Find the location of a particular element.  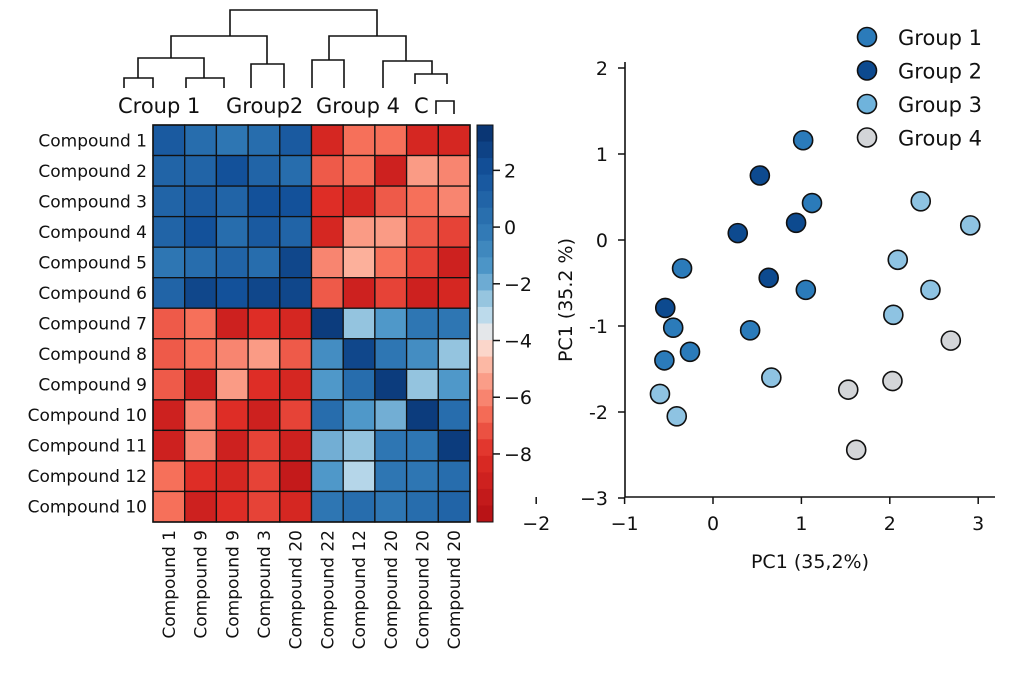

y-tick-label: 2 is located at coordinates (602, 69).